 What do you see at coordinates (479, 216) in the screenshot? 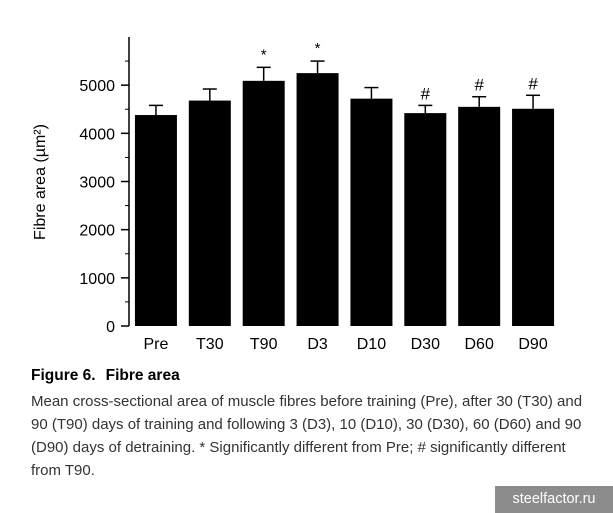
I see `bar-d60` at bounding box center [479, 216].